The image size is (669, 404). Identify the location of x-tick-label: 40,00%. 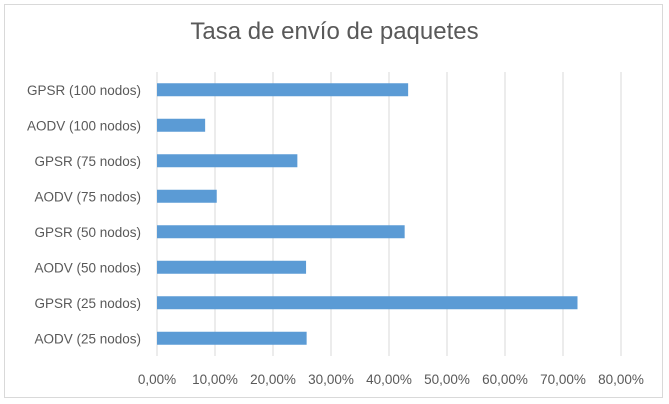
(389, 379).